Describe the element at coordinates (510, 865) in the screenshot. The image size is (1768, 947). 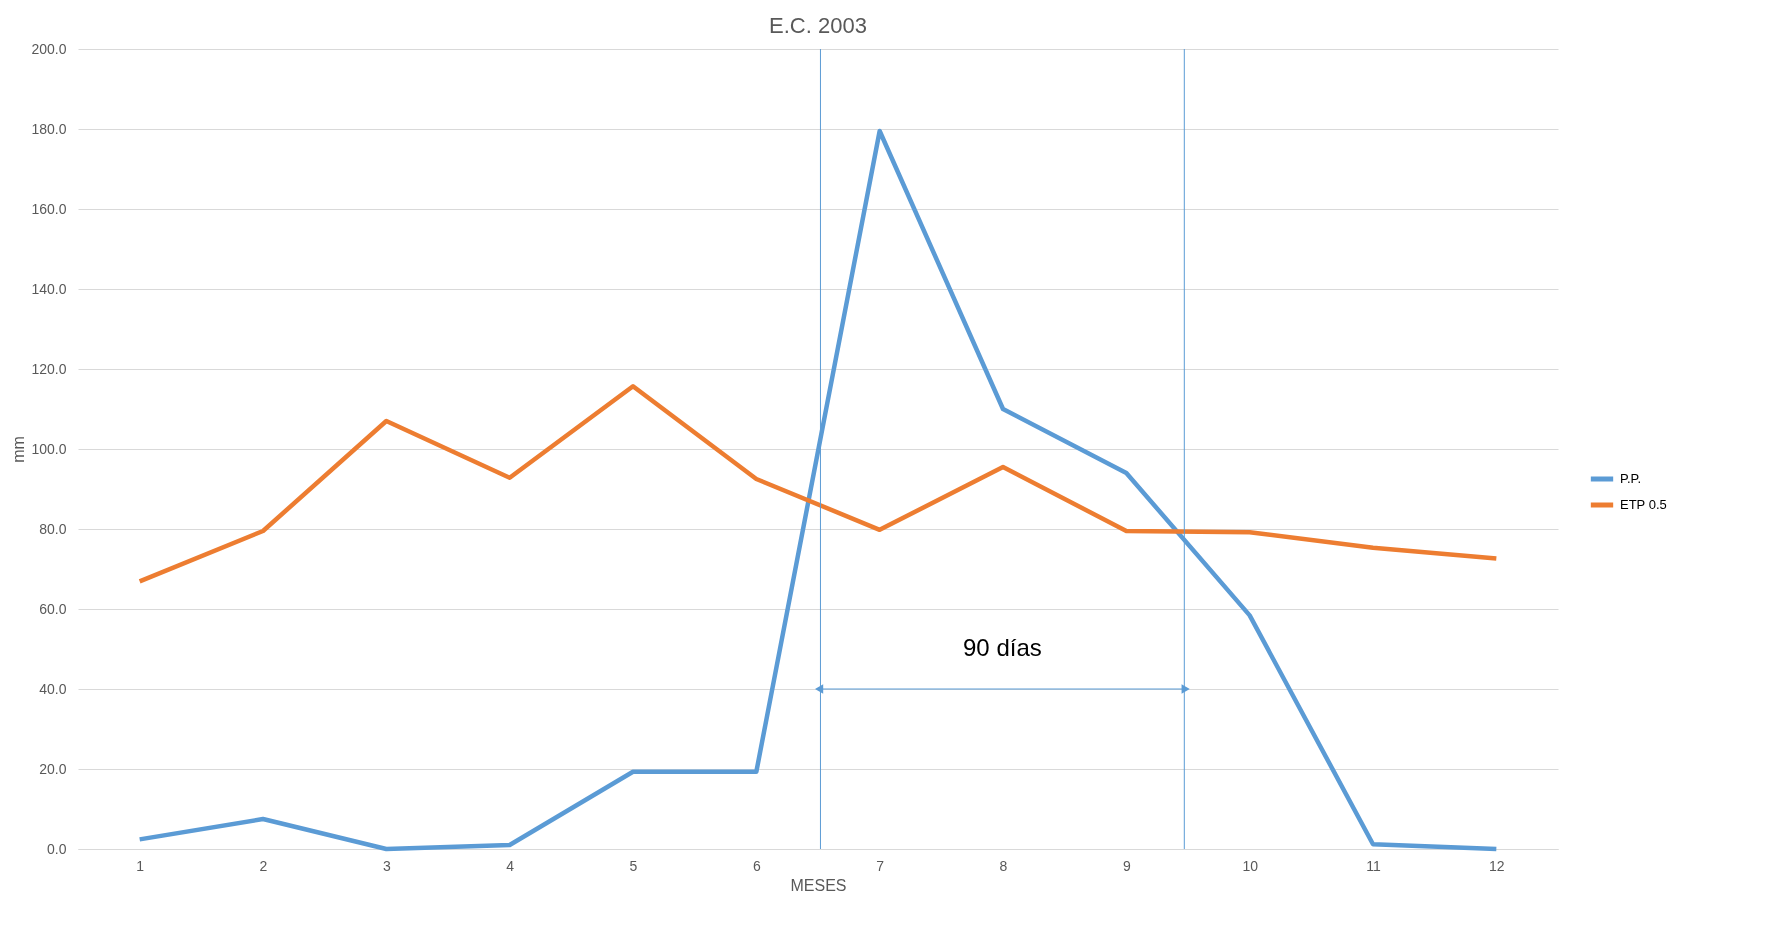
I see `x-tick-label: 4` at that location.